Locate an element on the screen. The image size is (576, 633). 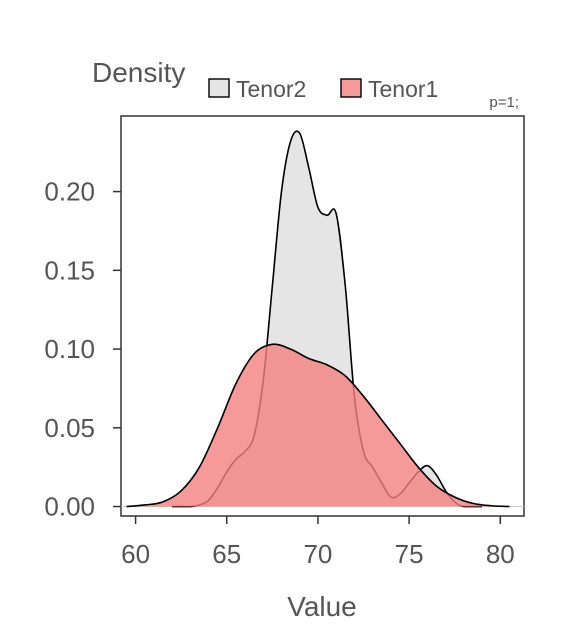
x-tick-label: 80 is located at coordinates (500, 554).